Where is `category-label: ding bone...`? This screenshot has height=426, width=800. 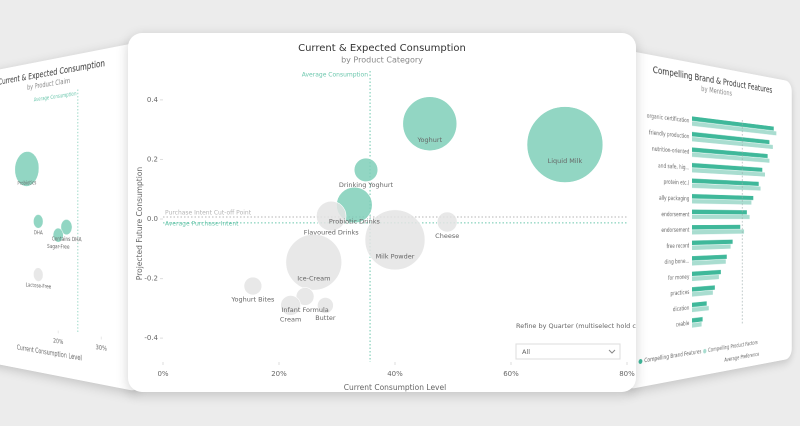
category-label: ding bone... is located at coordinates (676, 262).